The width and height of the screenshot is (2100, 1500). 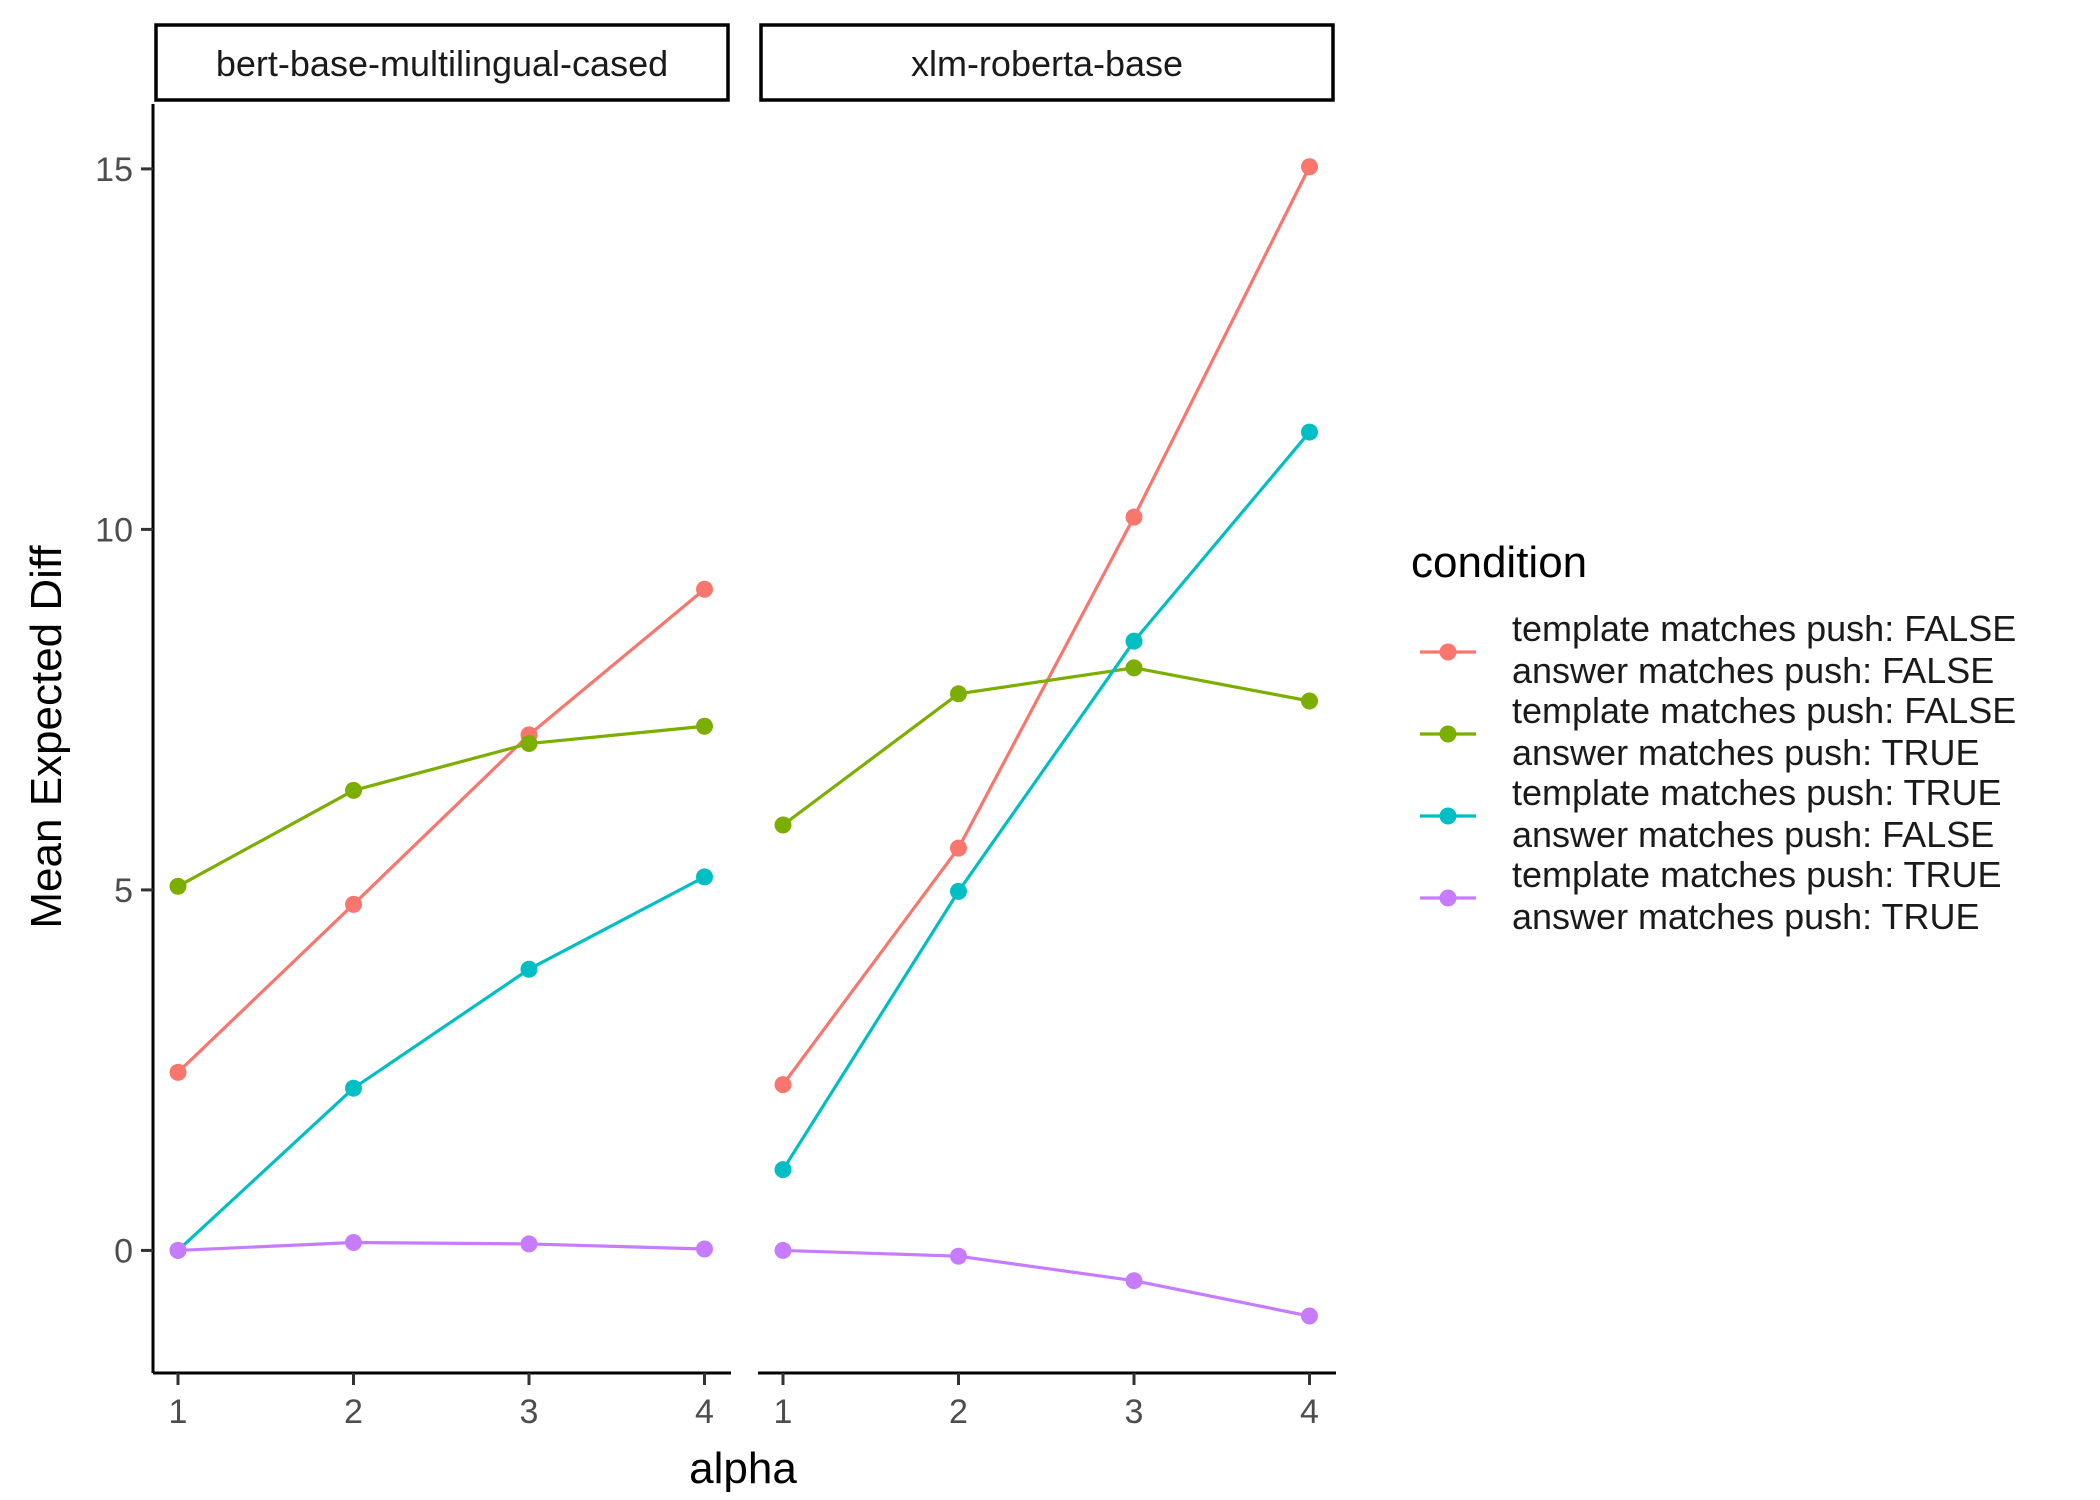 What do you see at coordinates (1499, 562) in the screenshot?
I see `legend-title: condition` at bounding box center [1499, 562].